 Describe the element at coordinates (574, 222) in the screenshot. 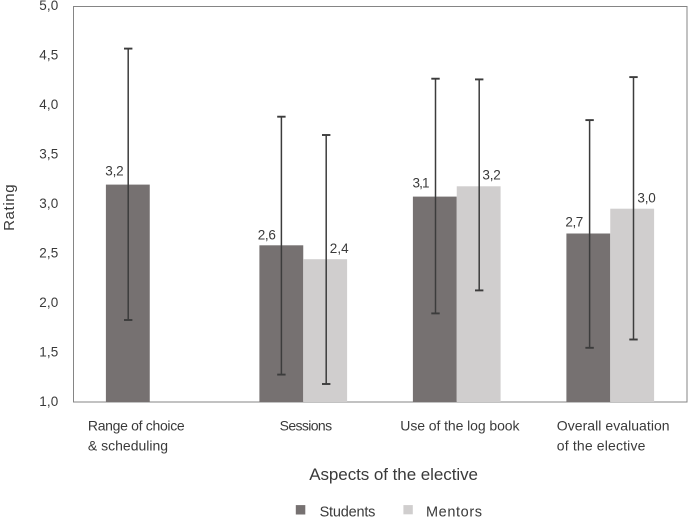

I see `svg-text: 2,7` at that location.